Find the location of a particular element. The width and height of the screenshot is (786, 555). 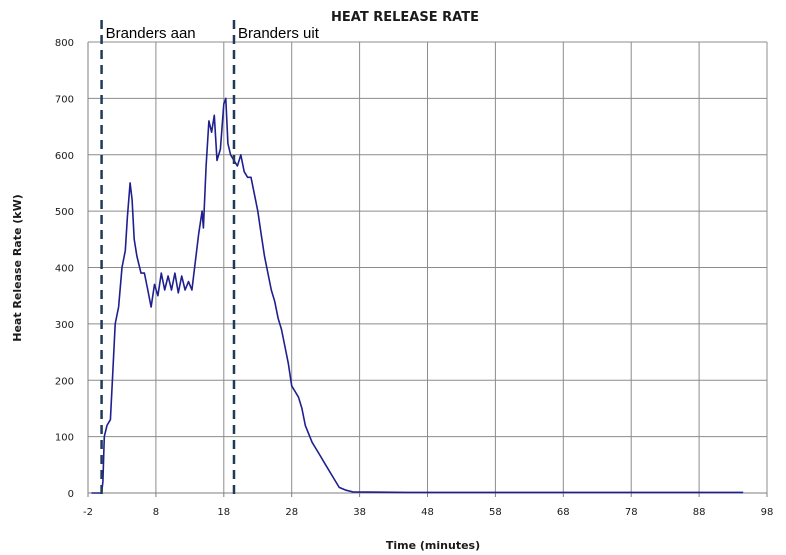

y-axis-title: Heat Release Rate (kW) is located at coordinates (17, 268).